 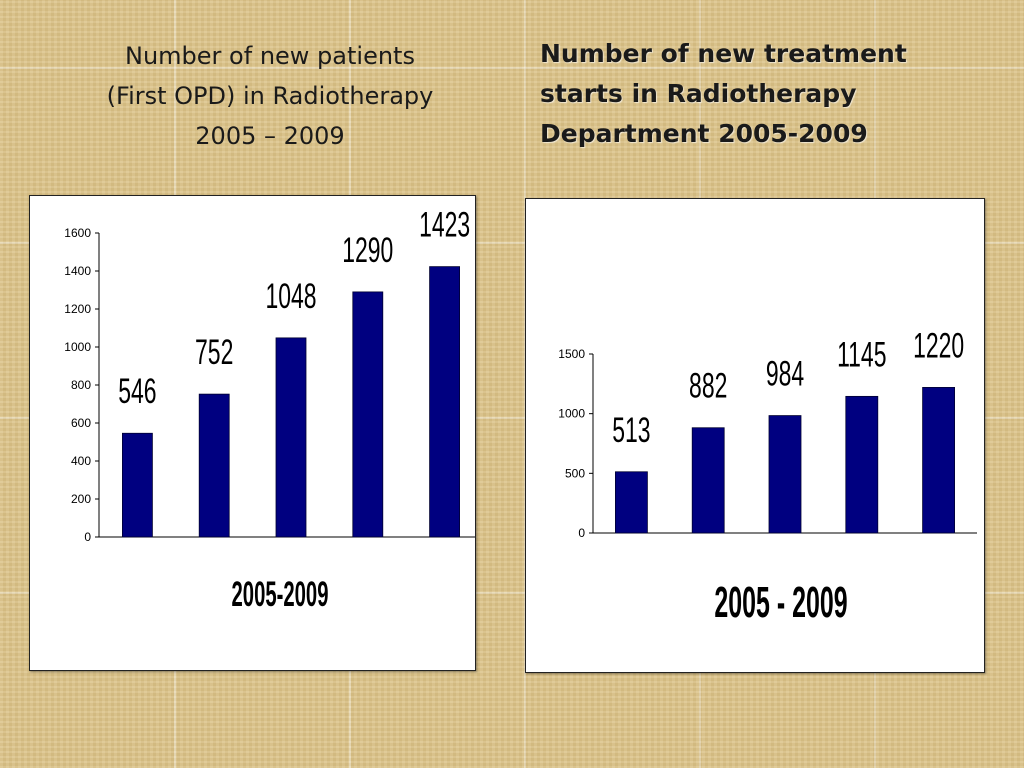 What do you see at coordinates (785, 374) in the screenshot?
I see `data-label-2007: 984` at bounding box center [785, 374].